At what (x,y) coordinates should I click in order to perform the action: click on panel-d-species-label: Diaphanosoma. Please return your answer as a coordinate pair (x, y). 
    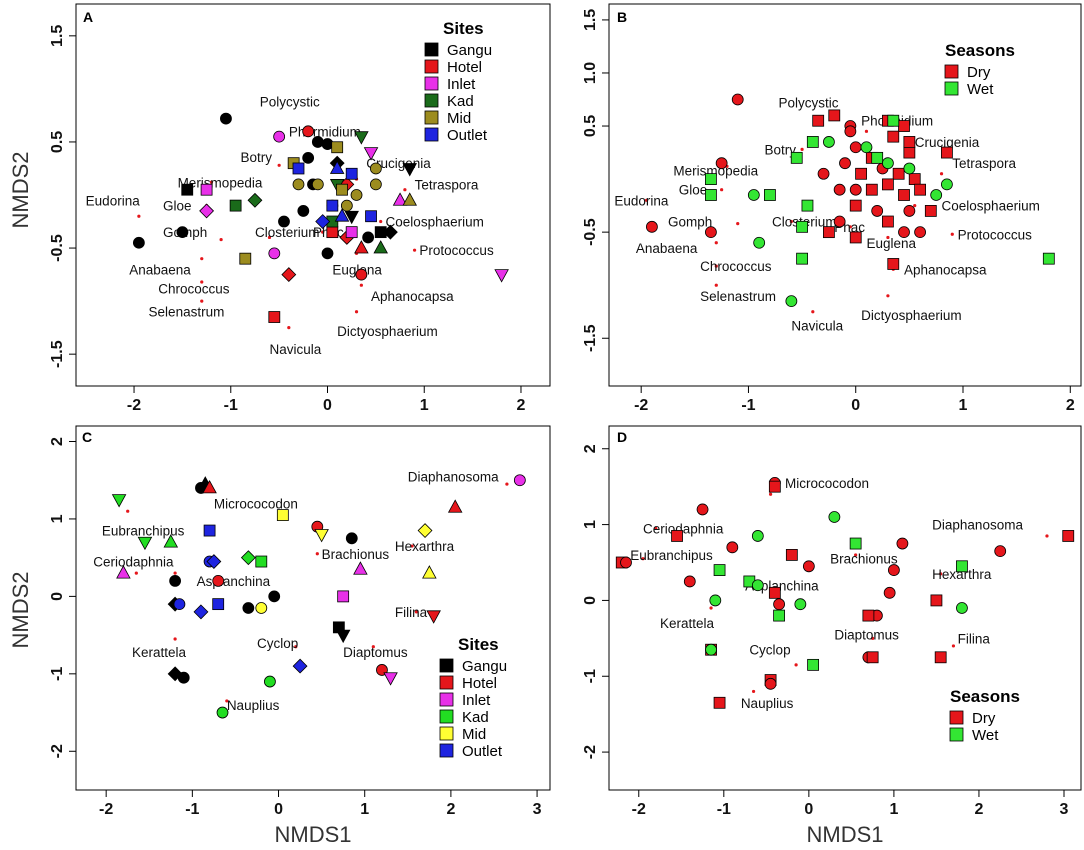
    Looking at the image, I should click on (977, 525).